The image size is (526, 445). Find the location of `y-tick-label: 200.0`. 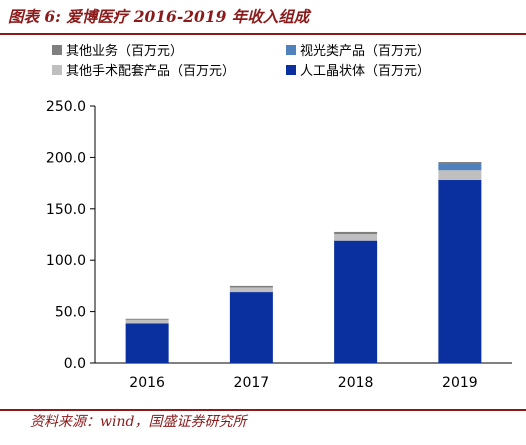

y-tick-label: 200.0 is located at coordinates (66, 158).